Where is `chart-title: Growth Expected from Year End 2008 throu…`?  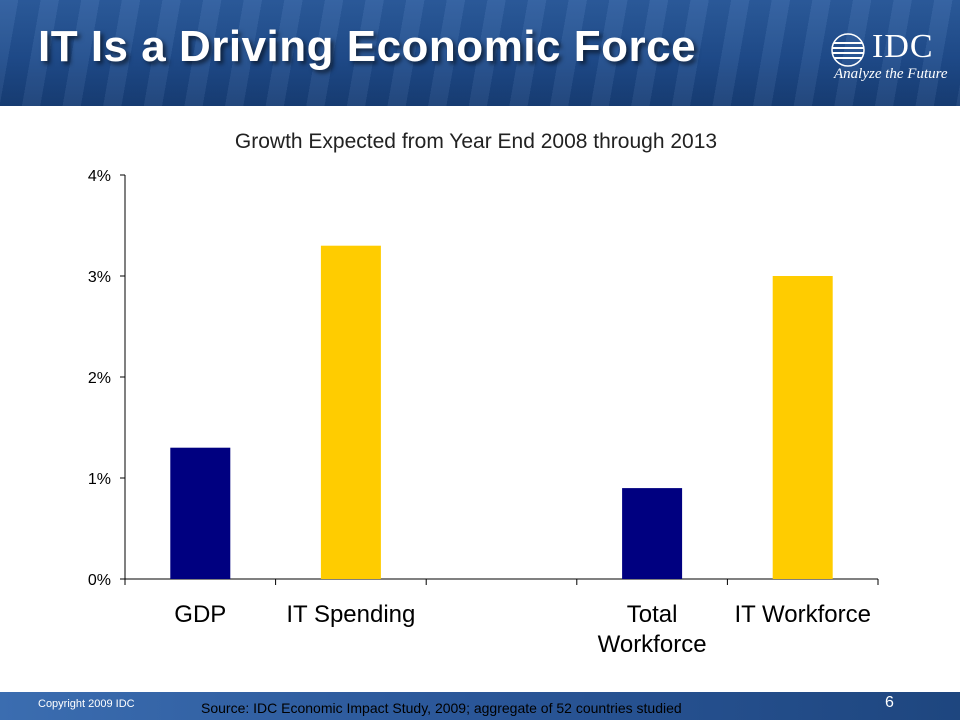 chart-title: Growth Expected from Year End 2008 throu… is located at coordinates (476, 141).